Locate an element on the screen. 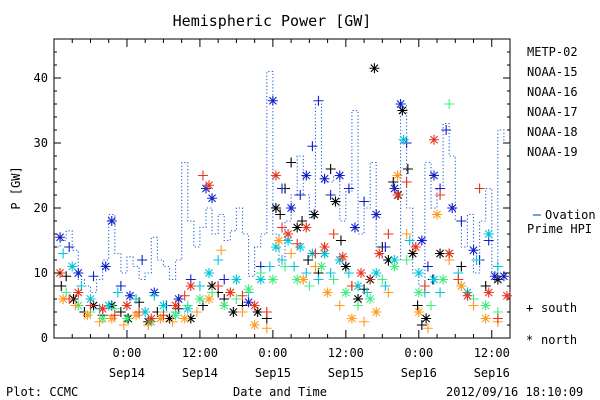 The width and height of the screenshot is (600, 400). x-axis-label: Date and Time is located at coordinates (280, 392).